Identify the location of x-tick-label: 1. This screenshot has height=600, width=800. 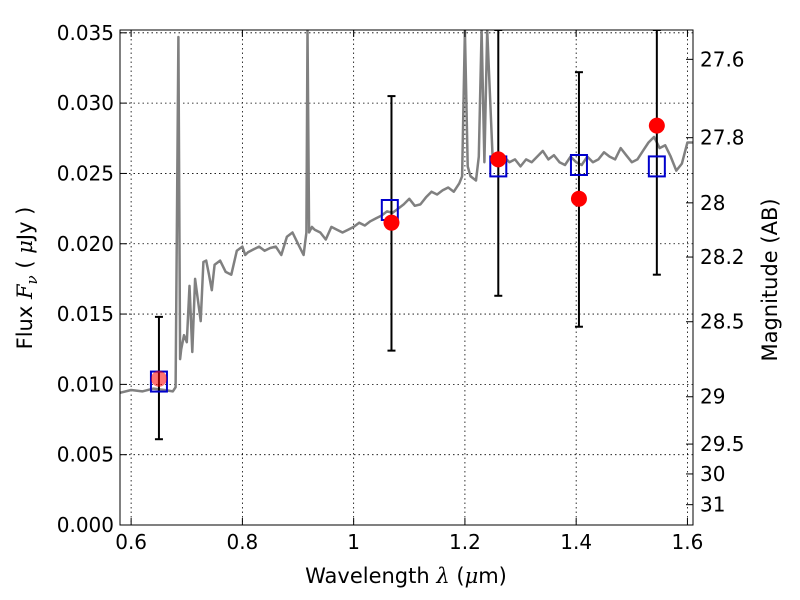
(353, 542).